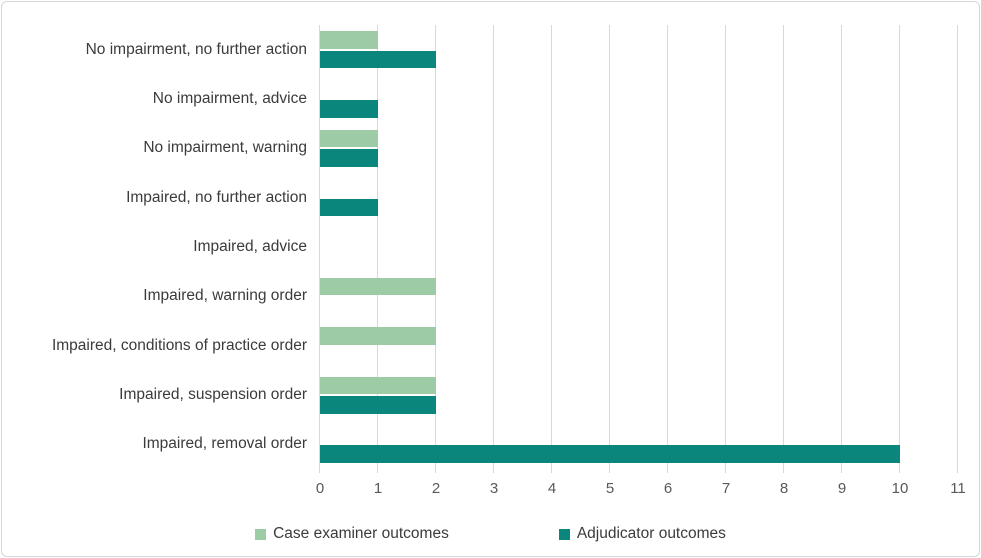 Image resolution: width=981 pixels, height=558 pixels. I want to click on category-label: Impaired, removal order, so click(224, 444).